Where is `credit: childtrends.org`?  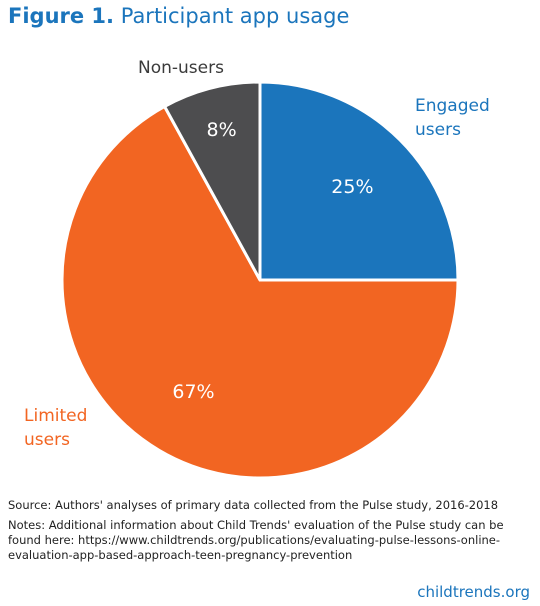 credit: childtrends.org is located at coordinates (473, 592).